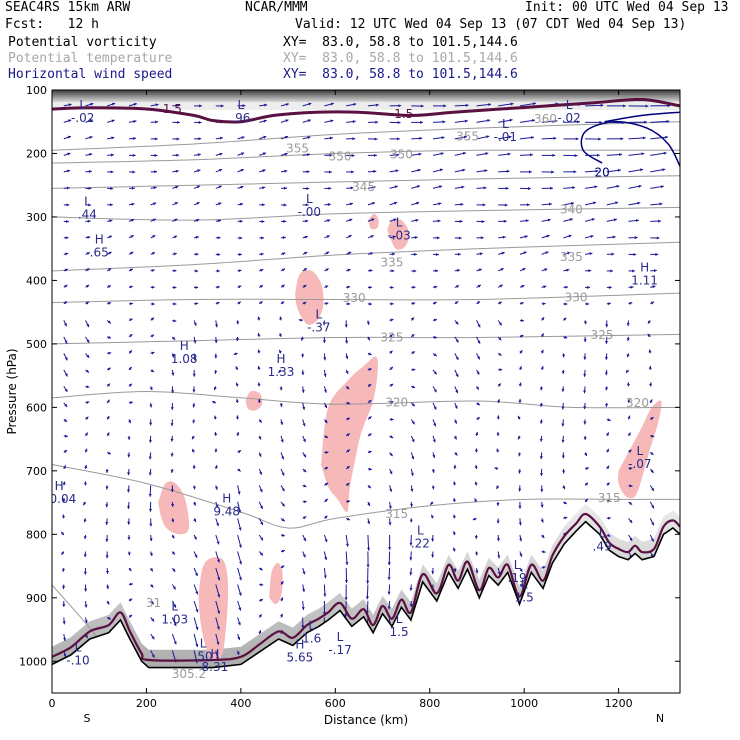 The image size is (740, 740). Describe the element at coordinates (340, 157) in the screenshot. I see `theta-label: 350` at that location.